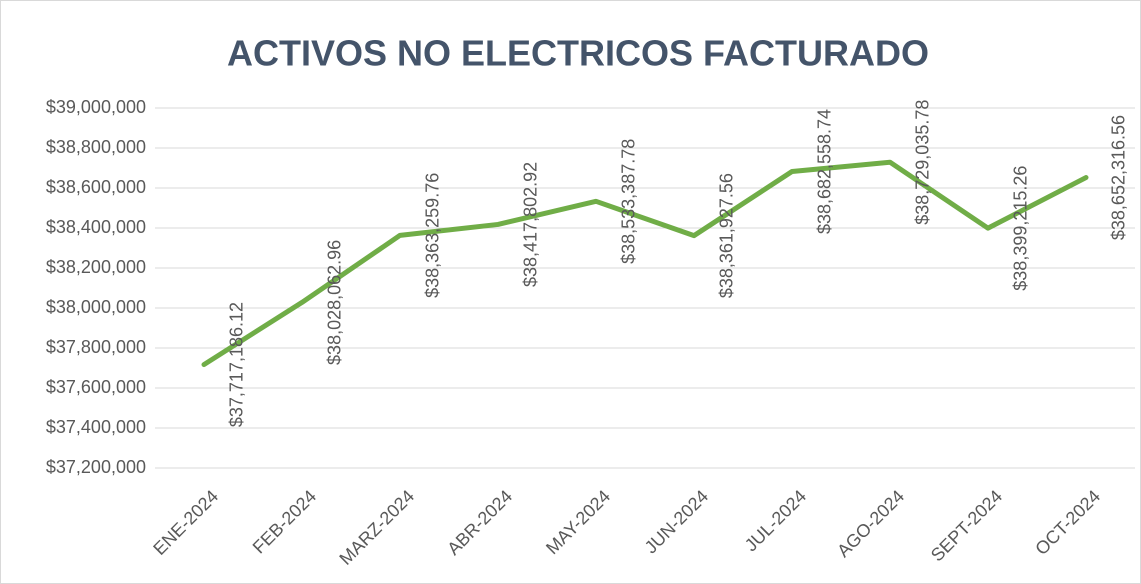  I want to click on chart-title: ACTIVOS NO ELECTRICOS FACTURADO, so click(578, 53).